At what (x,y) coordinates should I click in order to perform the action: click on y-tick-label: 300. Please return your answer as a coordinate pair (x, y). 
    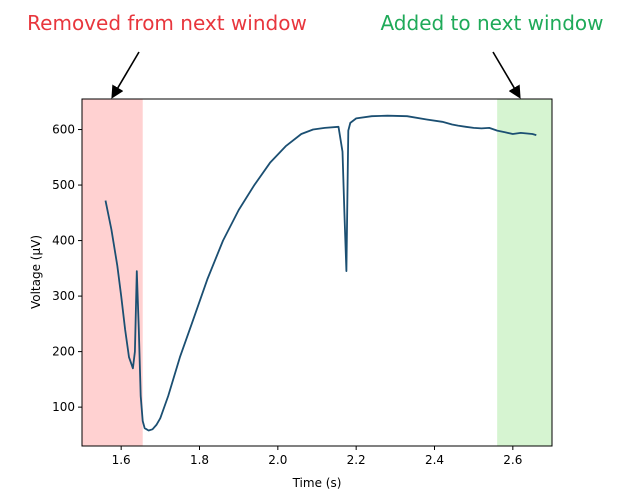
    Looking at the image, I should click on (63, 296).